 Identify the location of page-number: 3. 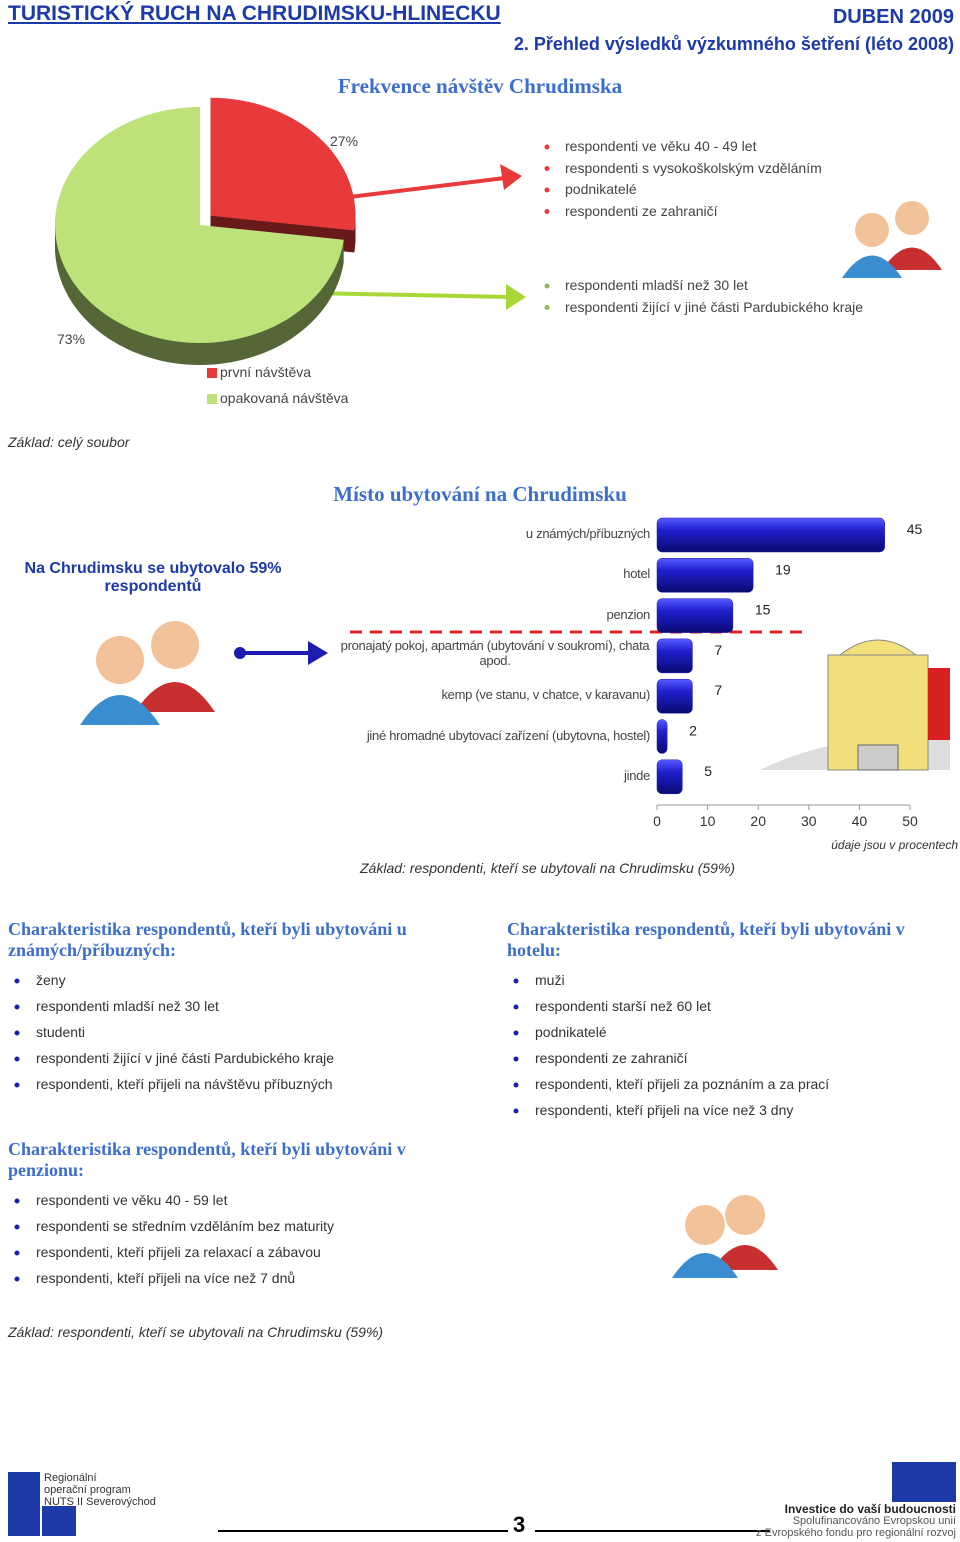
(519, 1524).